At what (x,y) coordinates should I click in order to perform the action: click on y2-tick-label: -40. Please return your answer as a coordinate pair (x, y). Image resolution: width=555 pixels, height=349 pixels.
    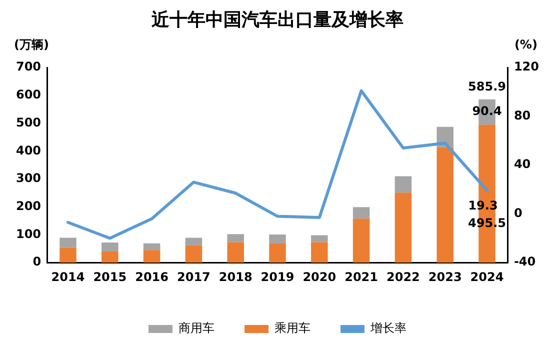
    Looking at the image, I should click on (525, 261).